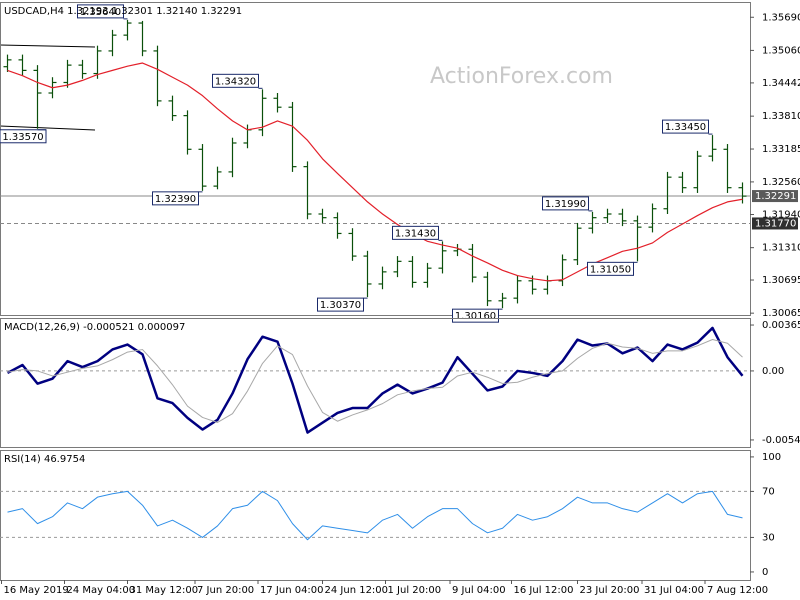 The image size is (800, 600). Describe the element at coordinates (781, 280) in the screenshot. I see `y-tick-label: 1.30695` at that location.